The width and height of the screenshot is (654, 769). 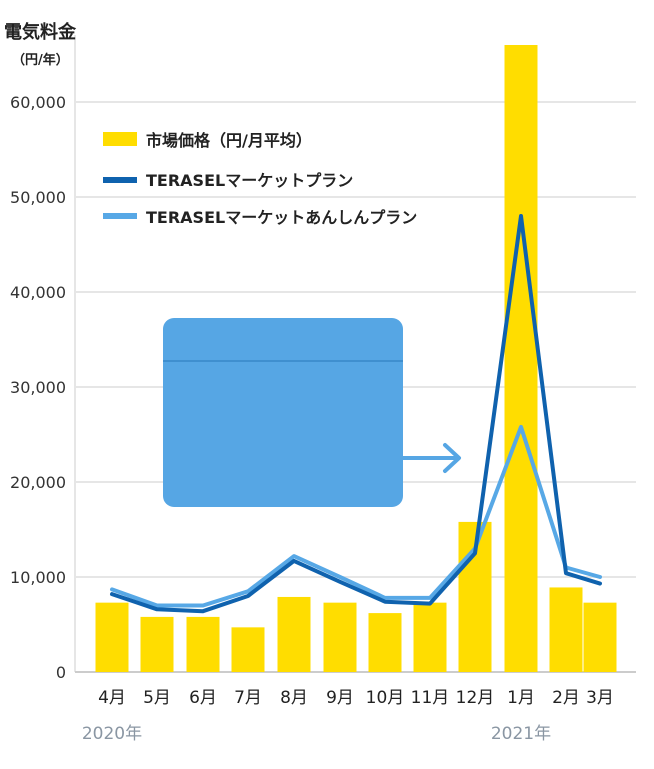 What do you see at coordinates (40, 60) in the screenshot?
I see `y-axis-unit: （円/年）` at bounding box center [40, 60].